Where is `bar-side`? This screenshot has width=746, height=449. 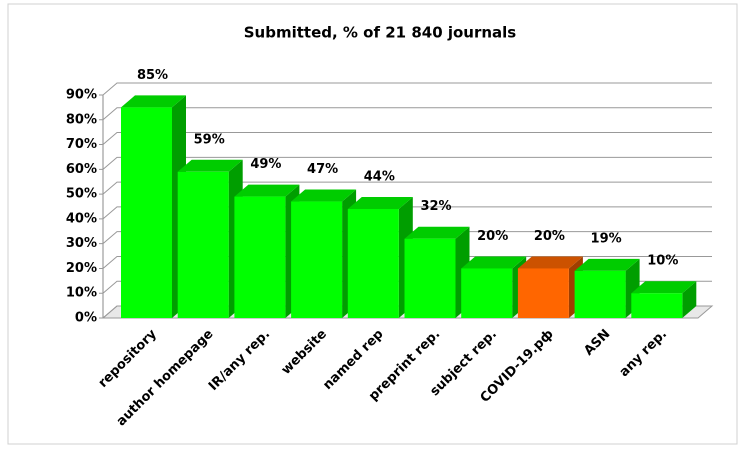
bar-side is located at coordinates (689, 299).